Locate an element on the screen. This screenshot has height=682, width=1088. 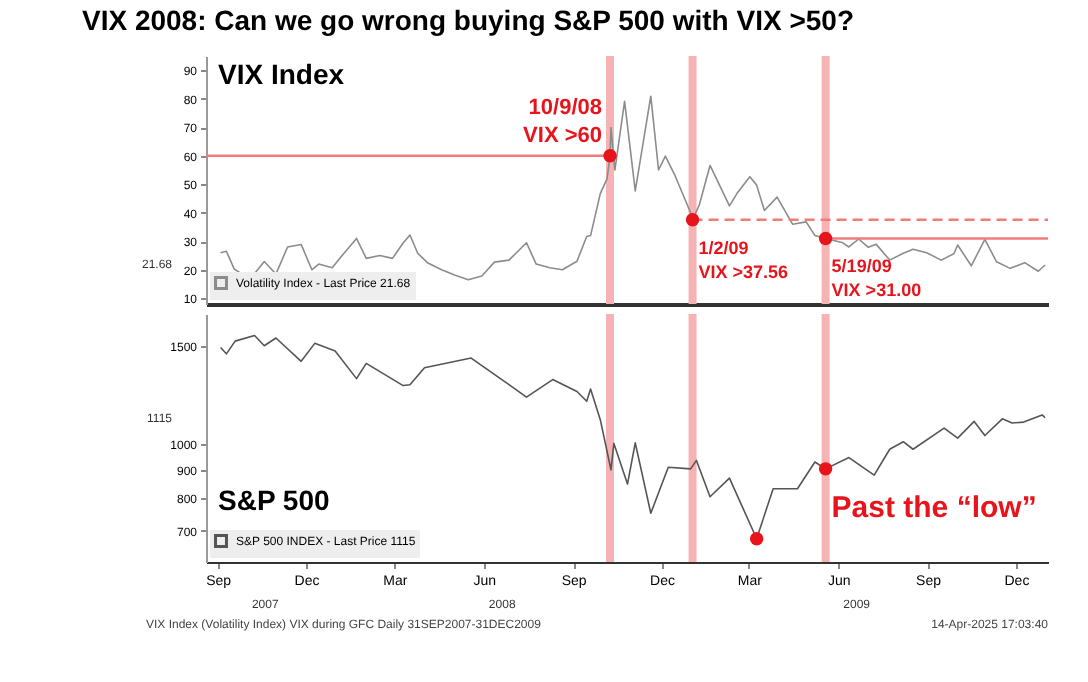
chart-title: VIX 2008: Can we go wrong buying S&P 500 with VIX >50? is located at coordinates (467, 20).